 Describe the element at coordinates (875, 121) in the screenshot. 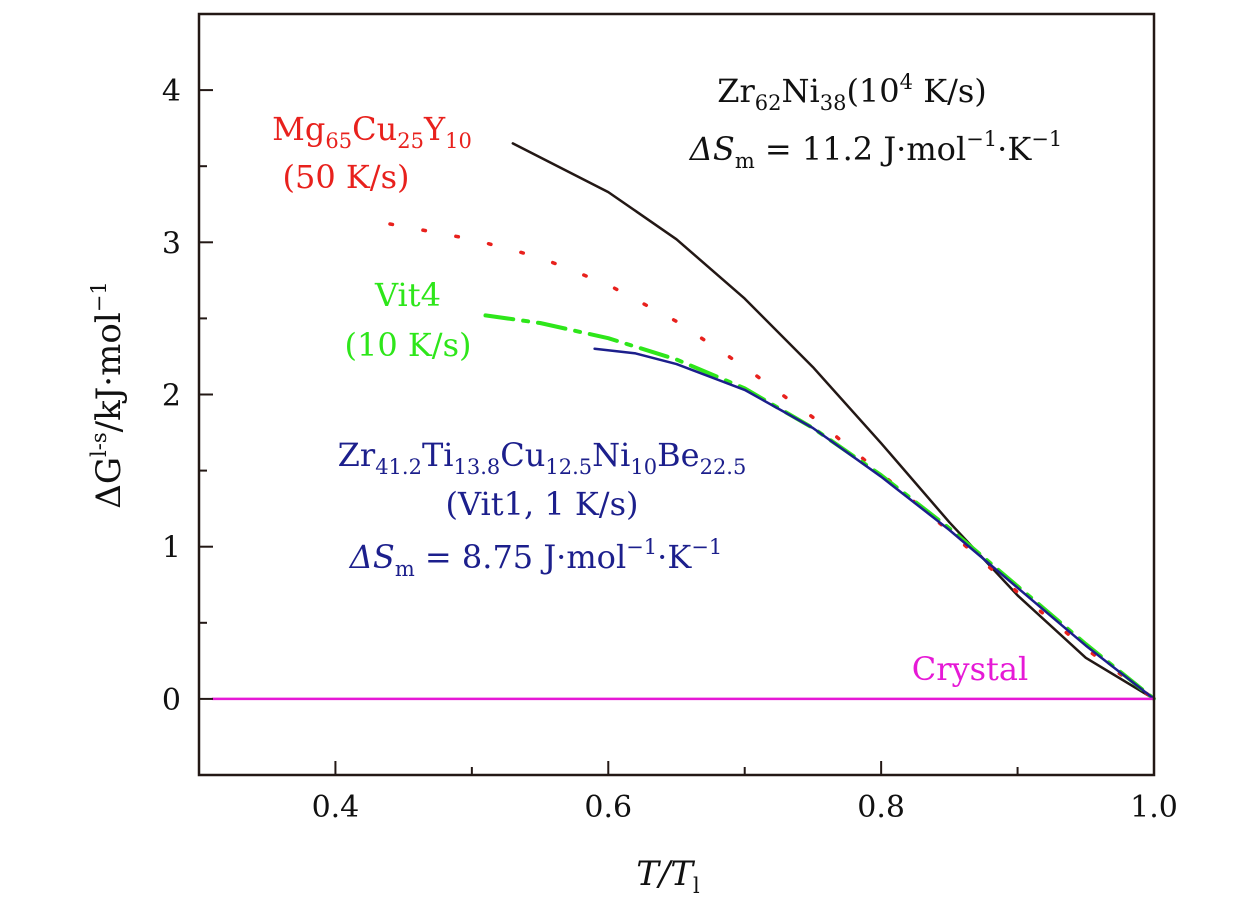

I see `annotation-zr62ni38: Zr62Ni38(104 K/s) ΔSm = 11.2 J·mol−1·K−1` at that location.